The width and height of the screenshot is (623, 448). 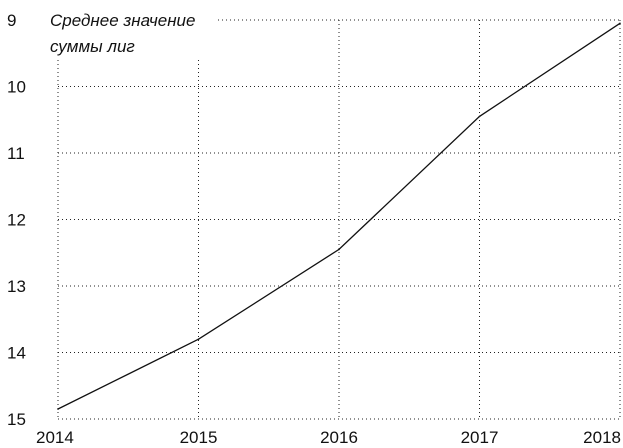 What do you see at coordinates (199, 437) in the screenshot?
I see `x-tick-label: 2015` at bounding box center [199, 437].